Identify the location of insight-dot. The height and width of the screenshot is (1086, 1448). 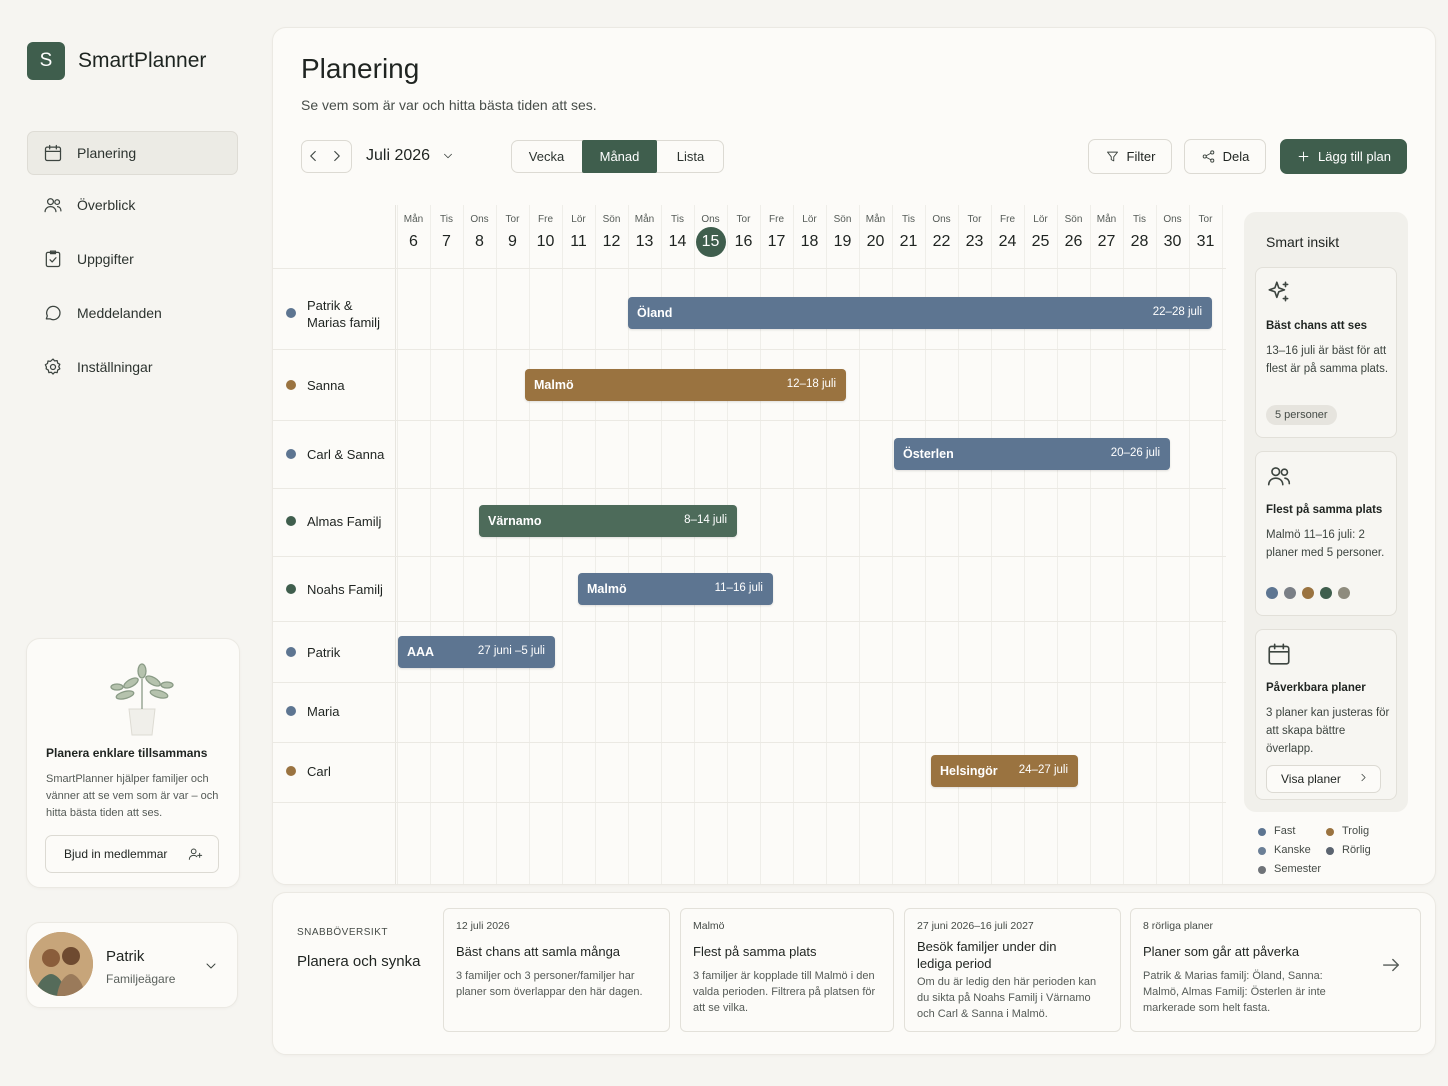
(1326, 593).